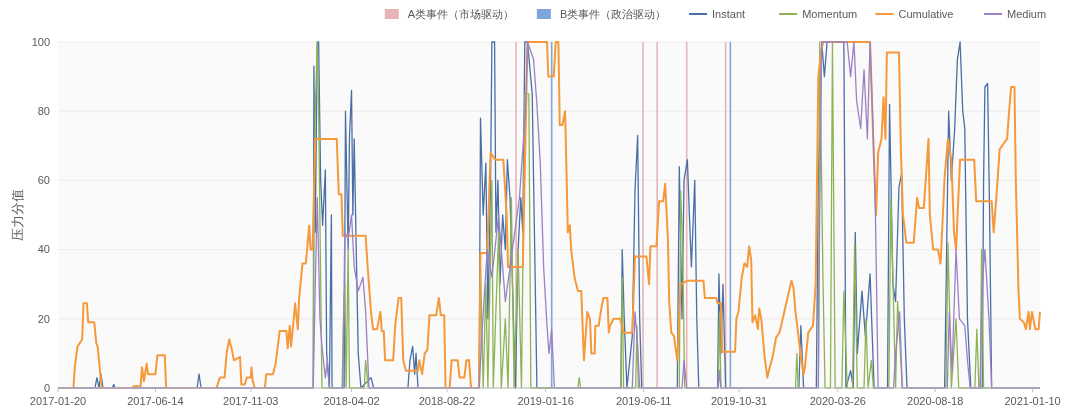 The image size is (1078, 410). Describe the element at coordinates (729, 14) in the screenshot. I see `legend-label: Instant` at that location.